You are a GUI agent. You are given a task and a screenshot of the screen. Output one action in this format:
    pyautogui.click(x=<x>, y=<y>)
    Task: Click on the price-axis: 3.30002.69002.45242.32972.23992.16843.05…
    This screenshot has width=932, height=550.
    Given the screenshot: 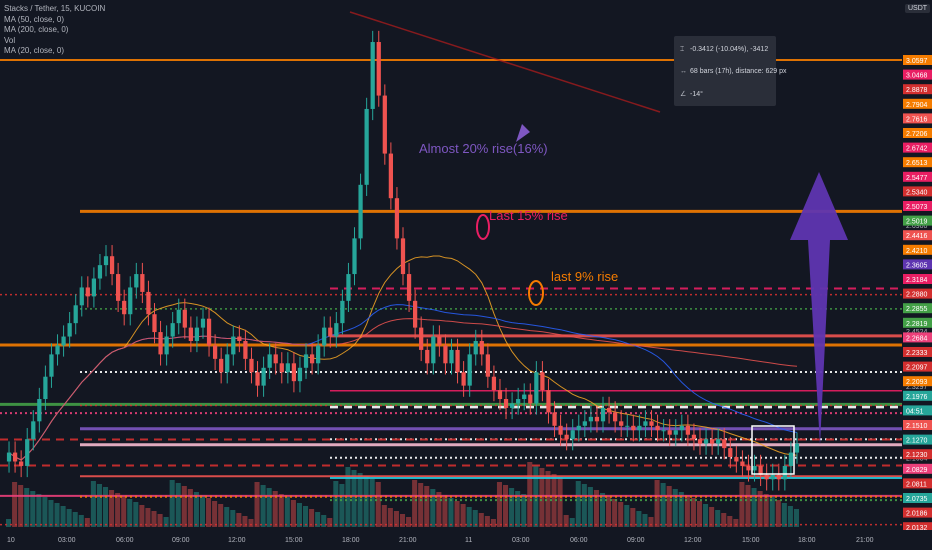 What is the action you would take?
    pyautogui.click(x=917, y=275)
    